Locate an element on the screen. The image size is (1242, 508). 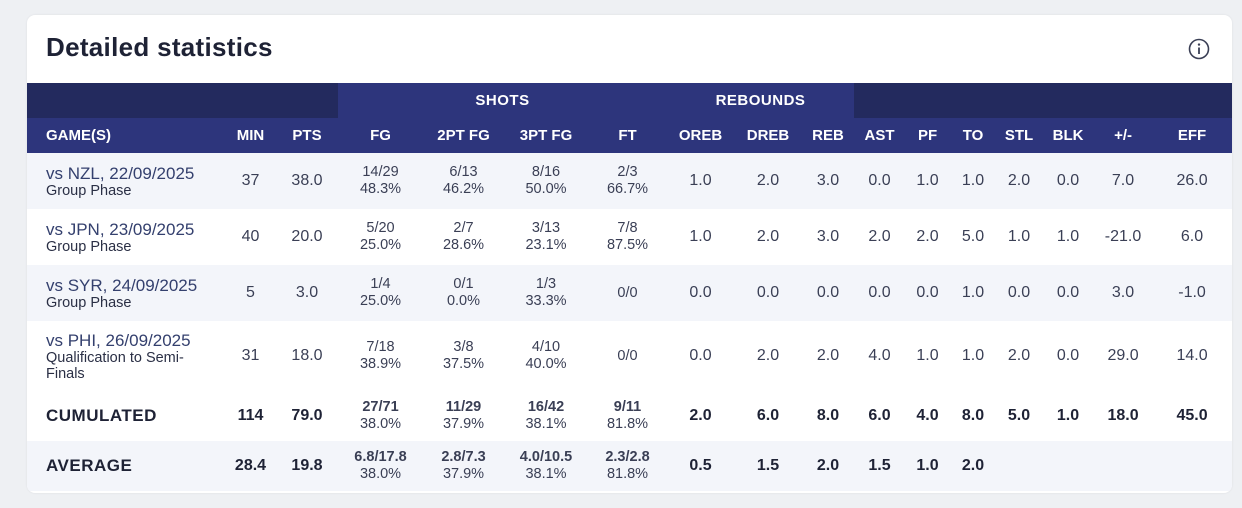
ft-made: 2/3 is located at coordinates (627, 172).